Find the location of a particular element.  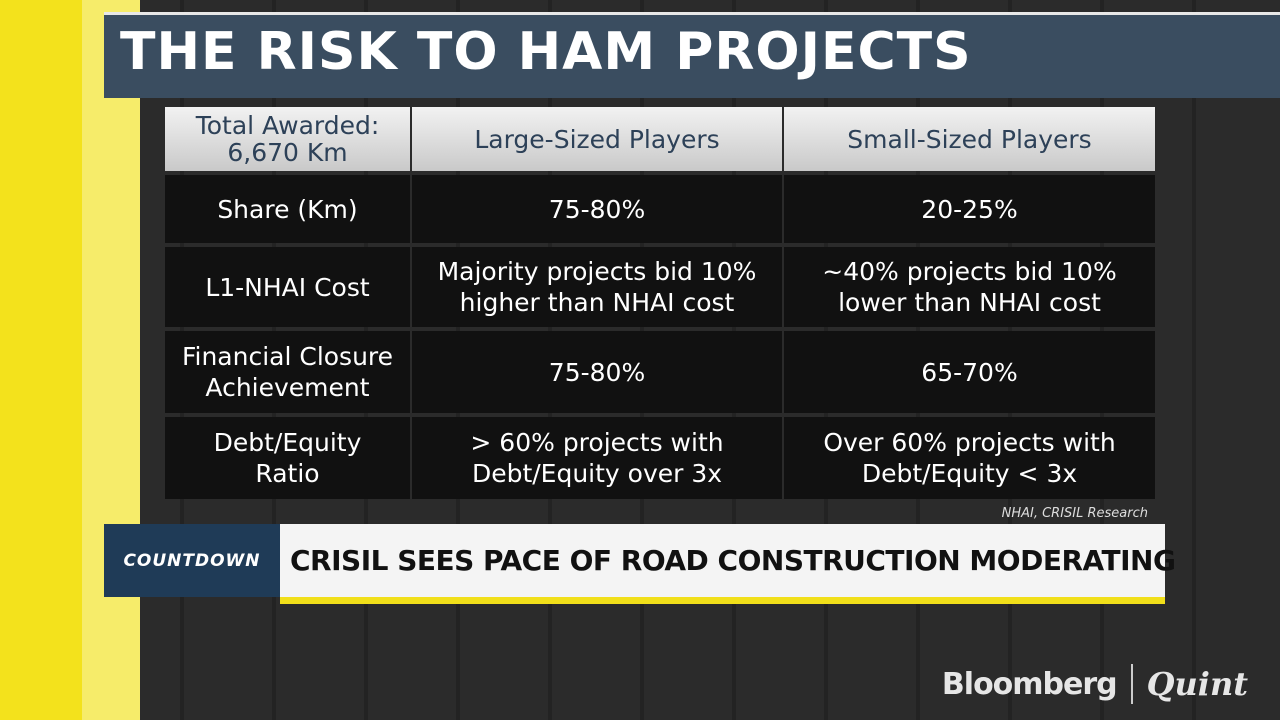

cell-text: 65-70% is located at coordinates (969, 372).